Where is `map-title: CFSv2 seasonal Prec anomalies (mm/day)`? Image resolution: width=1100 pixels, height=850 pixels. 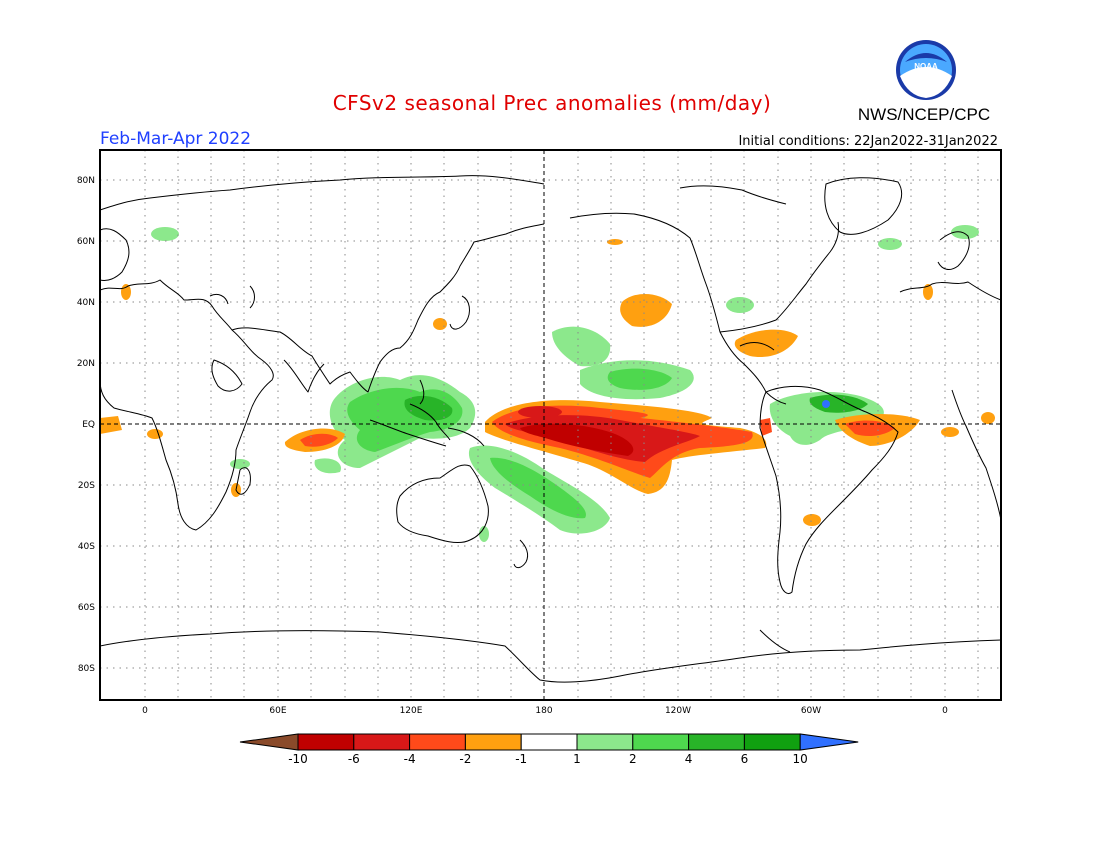
map-title: CFSv2 seasonal Prec anomalies (mm/day) is located at coordinates (552, 103).